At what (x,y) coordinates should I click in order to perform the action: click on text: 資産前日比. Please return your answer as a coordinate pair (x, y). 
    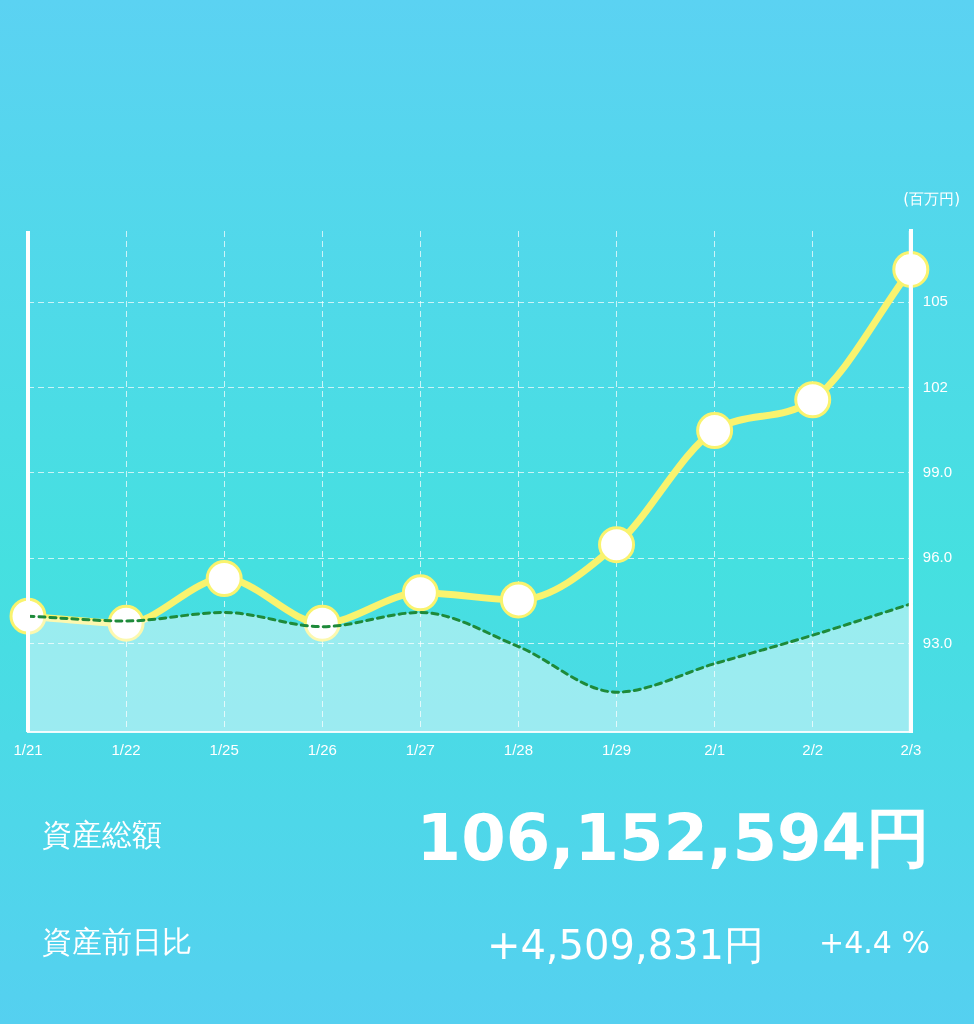
    Looking at the image, I should click on (117, 942).